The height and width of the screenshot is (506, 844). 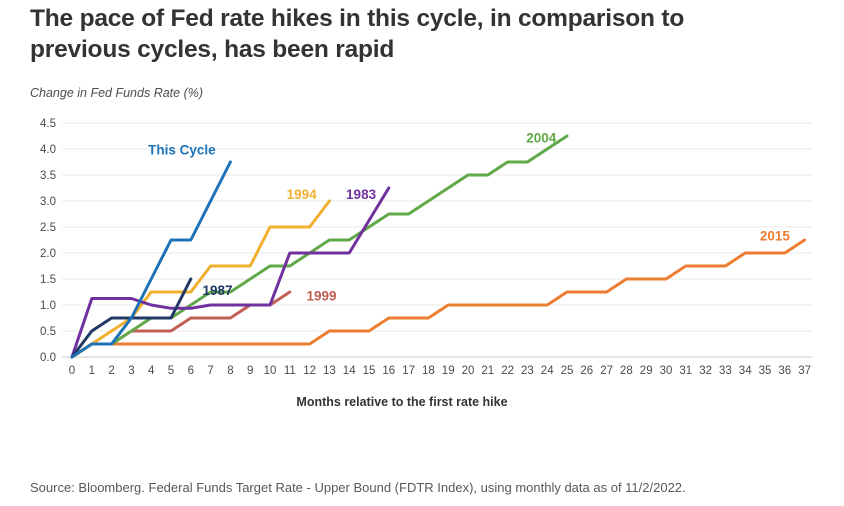 I want to click on y-tick-label: 2.5, so click(x=48, y=228).